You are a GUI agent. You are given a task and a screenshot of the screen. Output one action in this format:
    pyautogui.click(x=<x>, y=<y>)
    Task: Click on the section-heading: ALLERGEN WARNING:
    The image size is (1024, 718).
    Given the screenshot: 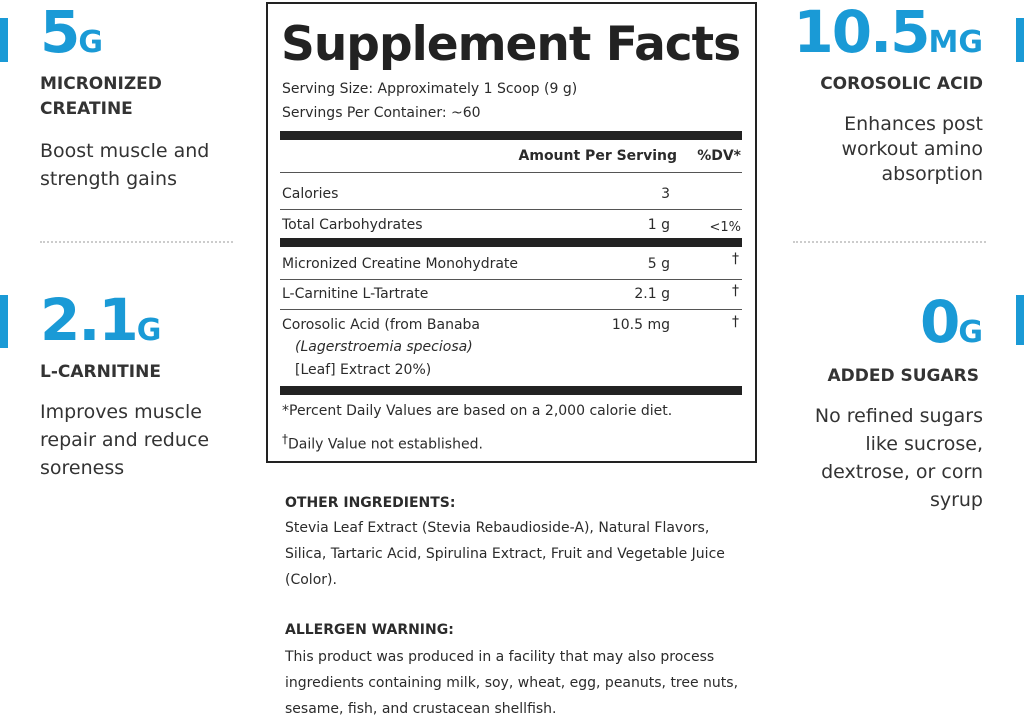 What is the action you would take?
    pyautogui.click(x=369, y=630)
    